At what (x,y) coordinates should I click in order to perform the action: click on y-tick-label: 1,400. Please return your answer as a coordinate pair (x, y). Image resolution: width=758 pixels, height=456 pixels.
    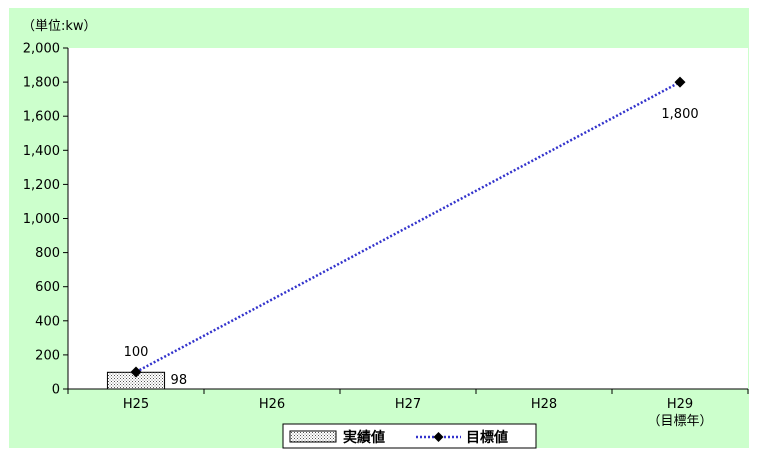
    Looking at the image, I should click on (41, 151).